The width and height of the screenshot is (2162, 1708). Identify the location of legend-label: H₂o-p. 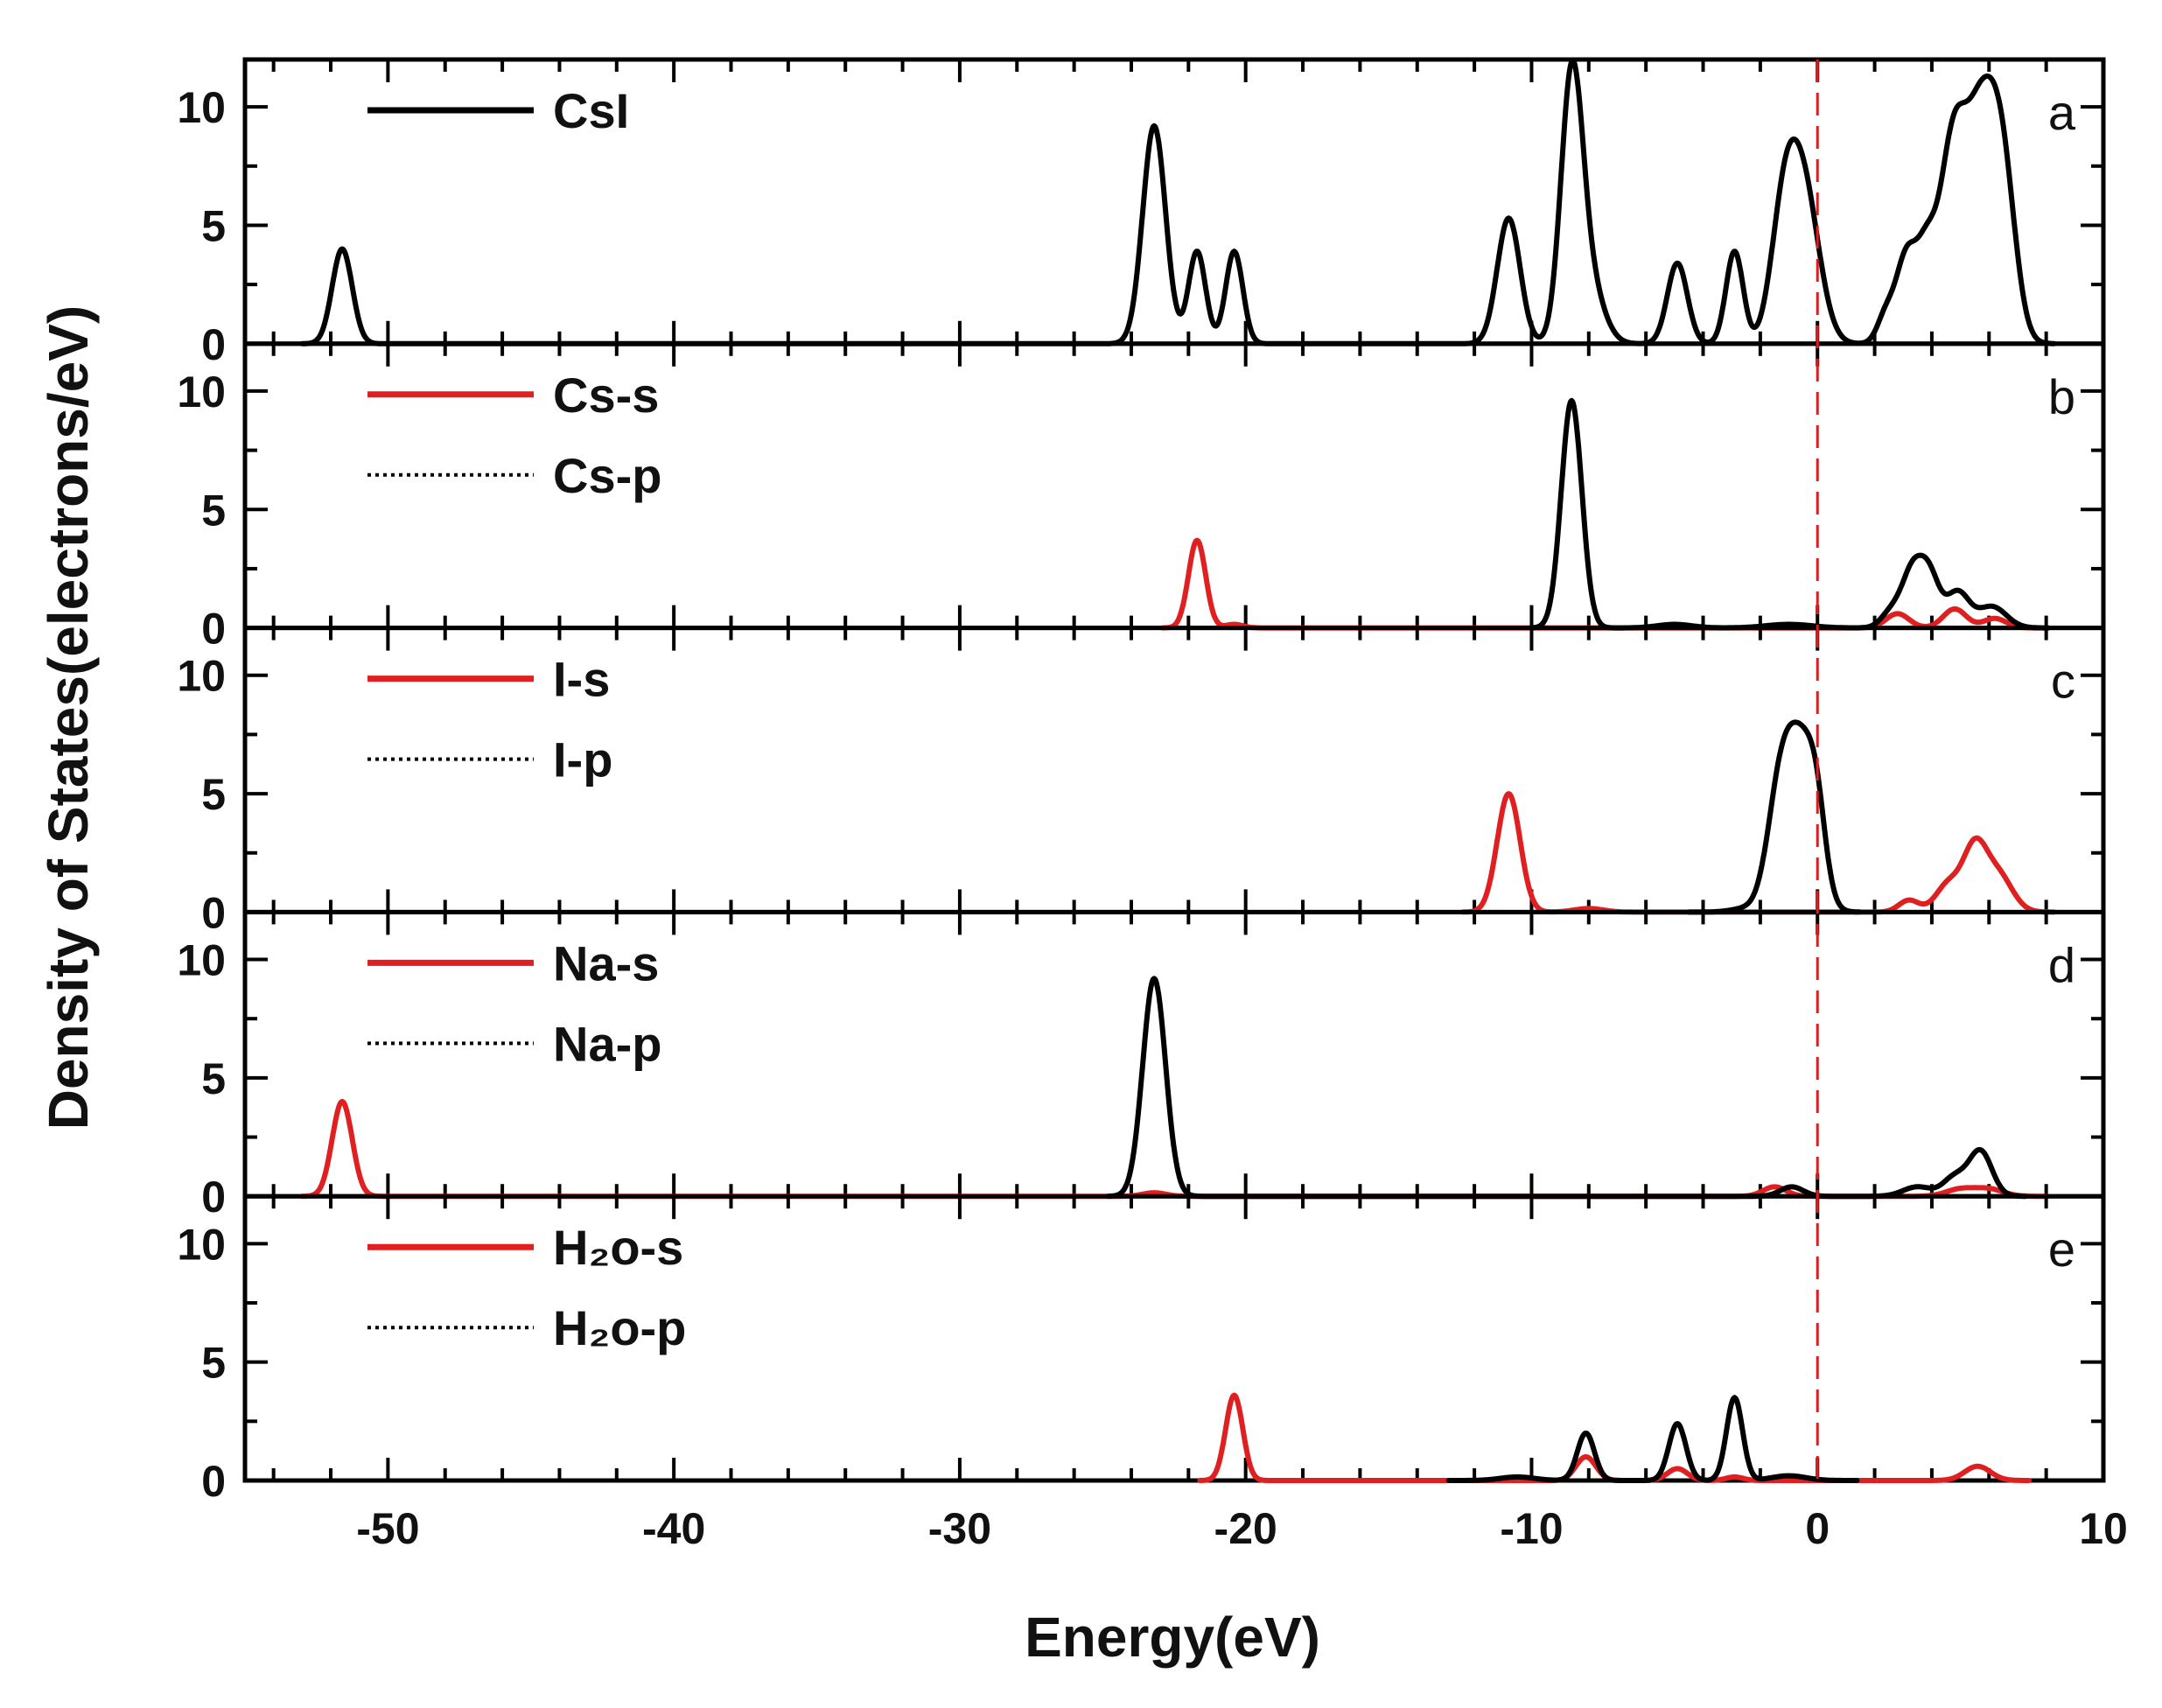
(619, 1327).